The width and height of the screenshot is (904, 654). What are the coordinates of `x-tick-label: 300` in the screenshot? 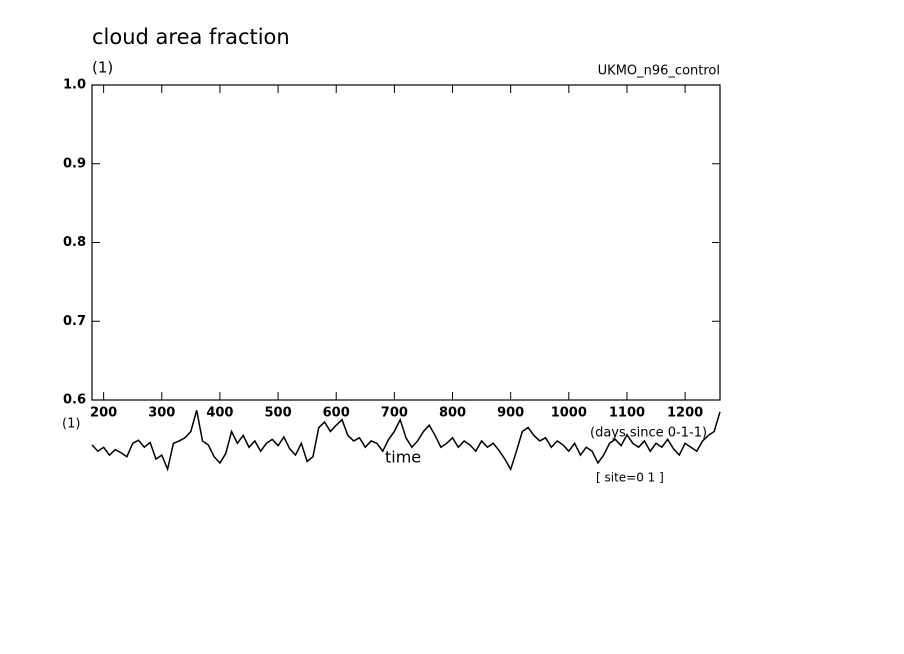 It's located at (161, 413).